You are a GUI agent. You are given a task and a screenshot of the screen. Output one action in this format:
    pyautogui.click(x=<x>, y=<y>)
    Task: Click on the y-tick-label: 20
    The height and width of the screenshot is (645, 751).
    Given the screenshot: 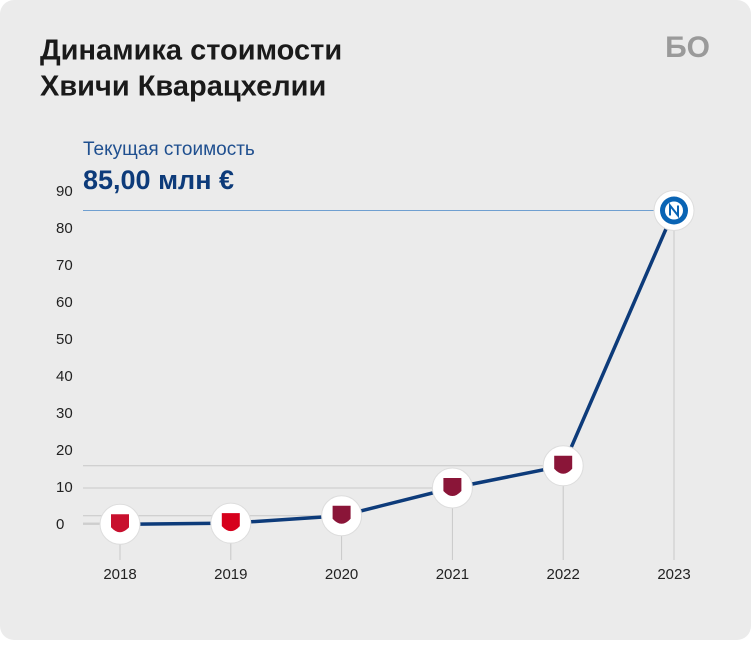 What is the action you would take?
    pyautogui.click(x=64, y=450)
    